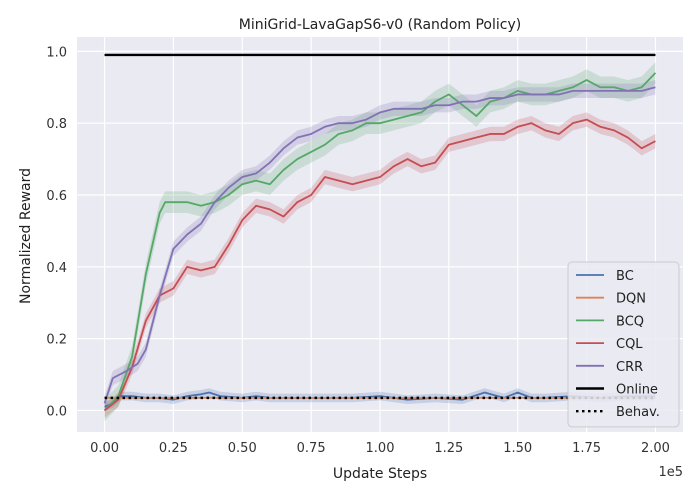  I want to click on legend-box, so click(623, 344).